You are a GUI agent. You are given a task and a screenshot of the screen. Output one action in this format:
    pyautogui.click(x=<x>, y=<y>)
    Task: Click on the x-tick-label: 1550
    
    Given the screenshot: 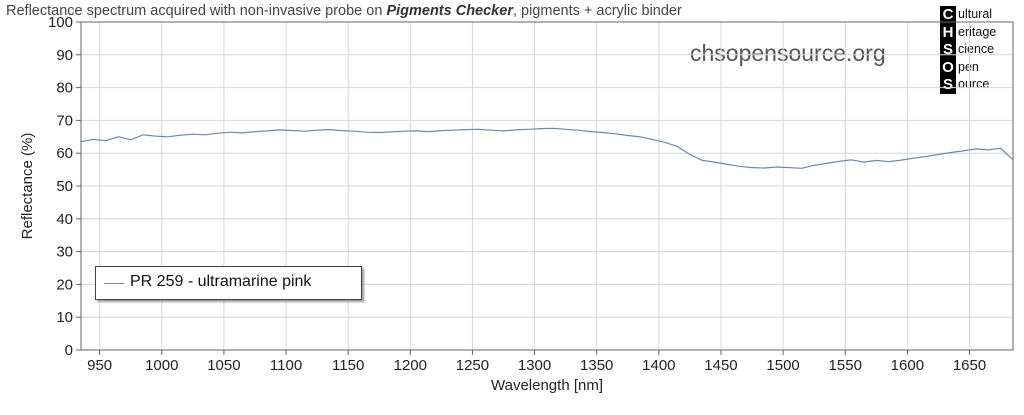 What is the action you would take?
    pyautogui.click(x=845, y=365)
    